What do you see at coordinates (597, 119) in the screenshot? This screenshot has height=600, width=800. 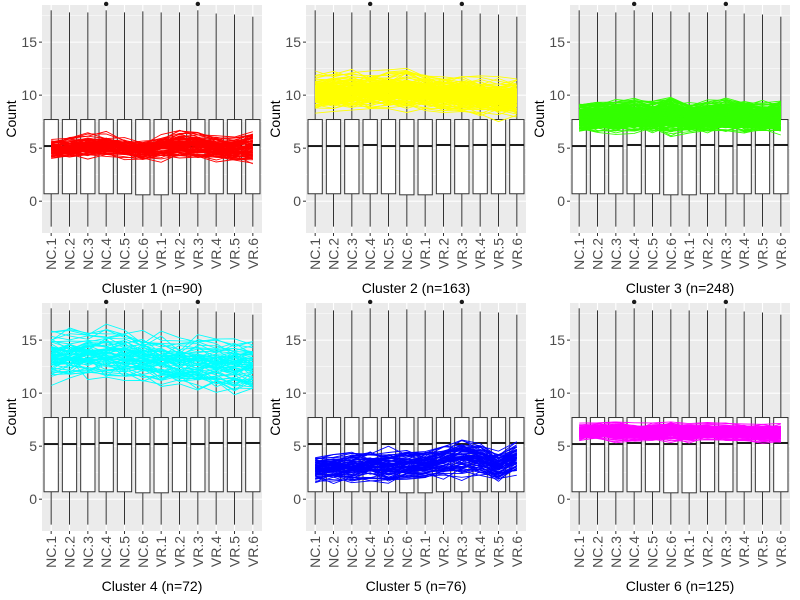 I see `boxplot-NC.2` at bounding box center [597, 119].